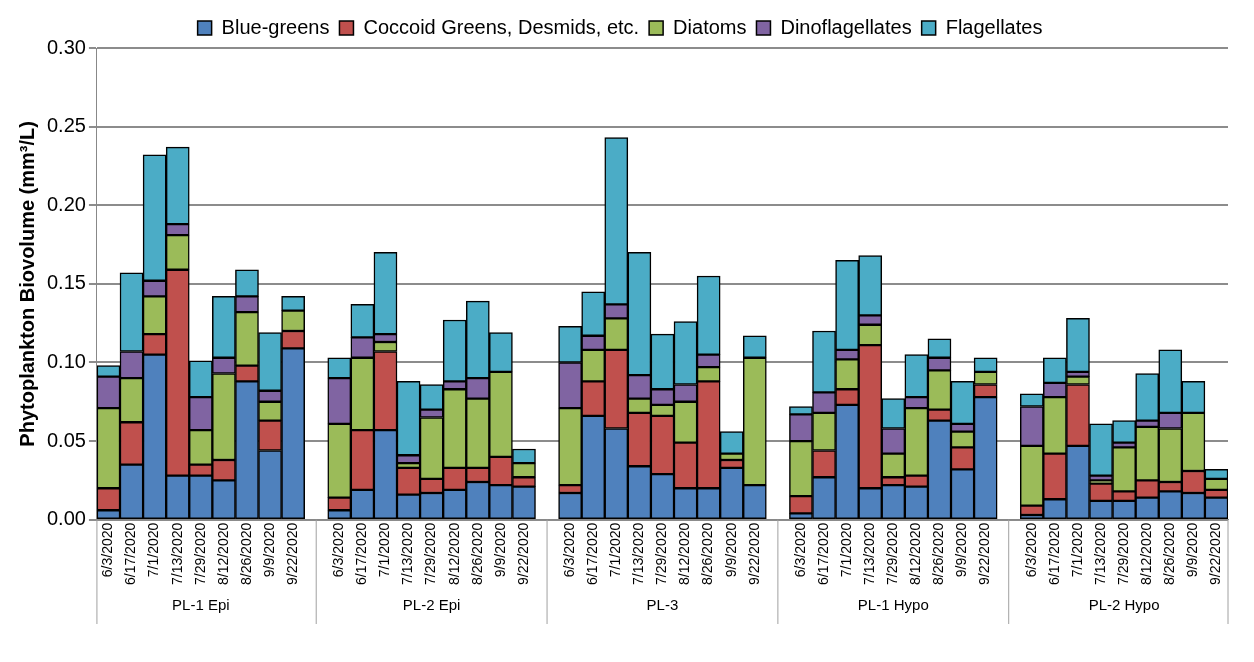  What do you see at coordinates (431, 605) in the screenshot?
I see `text: PL-2 Epi` at bounding box center [431, 605].